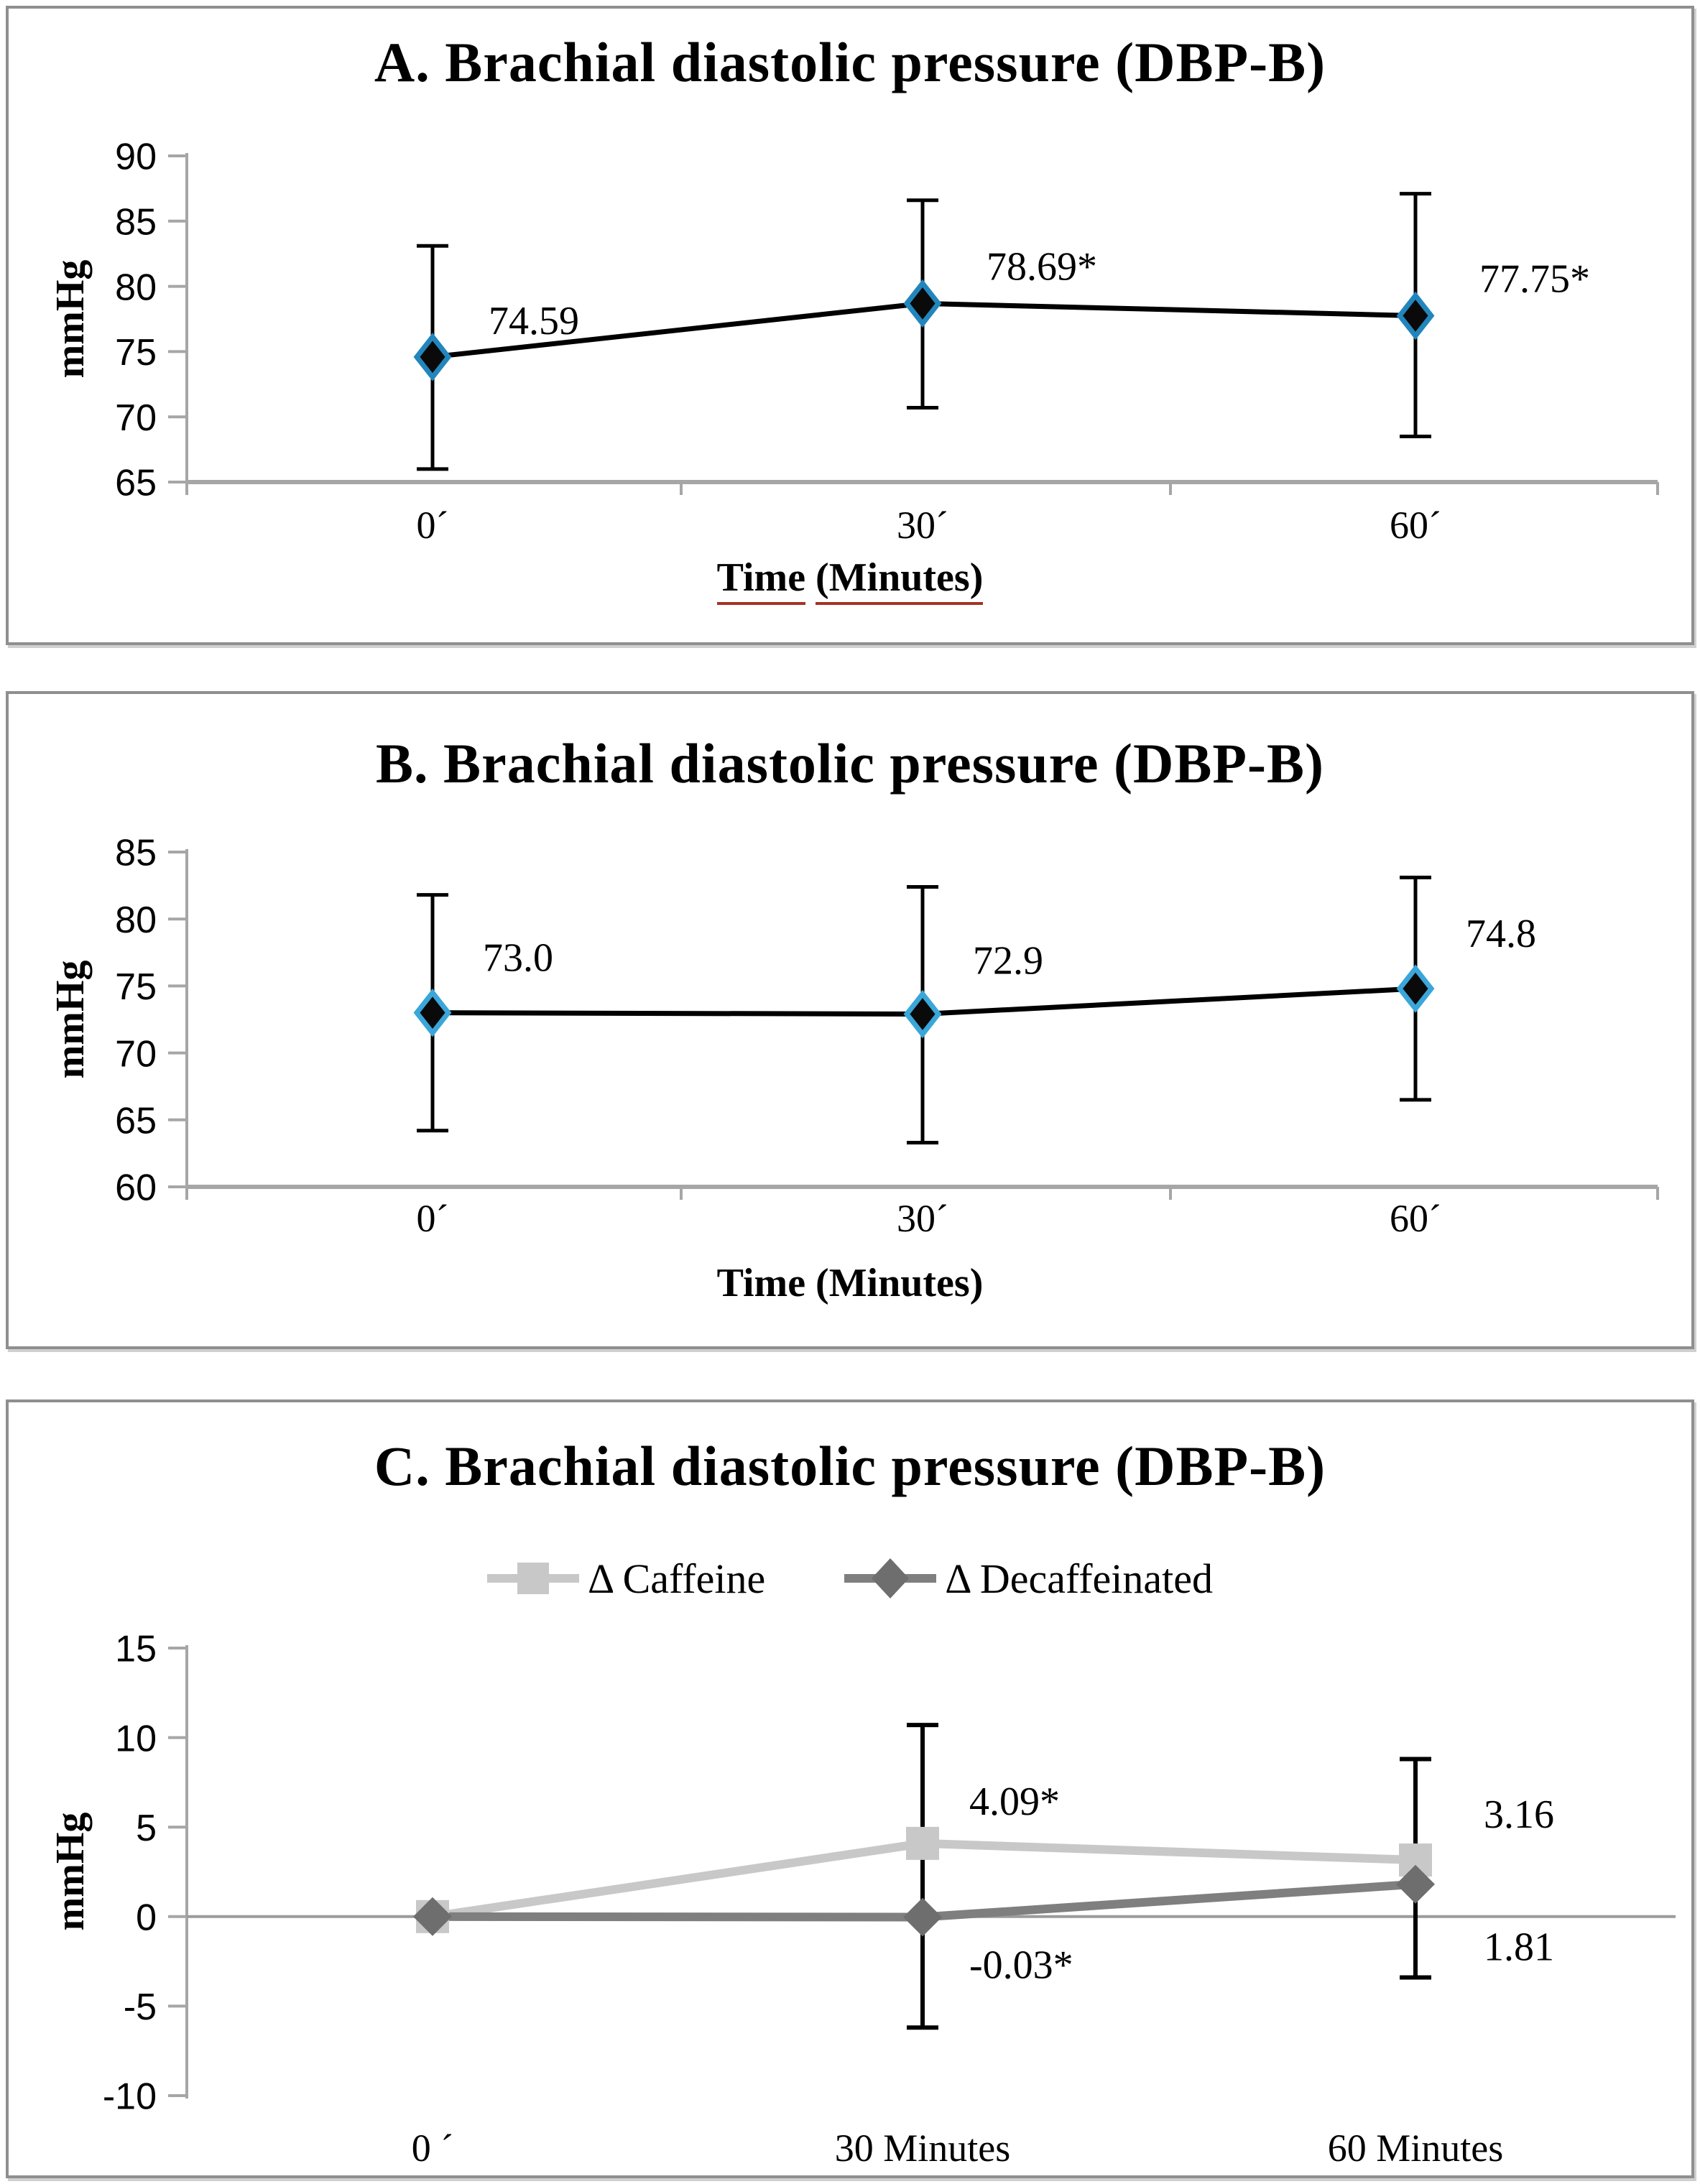 This screenshot has width=1700, height=2184. I want to click on data-point-label: 77.75*, so click(1534, 278).